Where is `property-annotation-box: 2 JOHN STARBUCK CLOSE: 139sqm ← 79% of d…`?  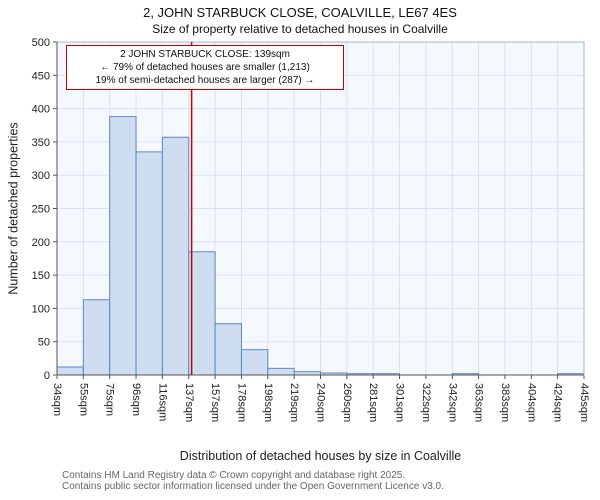 property-annotation-box: 2 JOHN STARBUCK CLOSE: 139sqm ← 79% of d… is located at coordinates (205, 67).